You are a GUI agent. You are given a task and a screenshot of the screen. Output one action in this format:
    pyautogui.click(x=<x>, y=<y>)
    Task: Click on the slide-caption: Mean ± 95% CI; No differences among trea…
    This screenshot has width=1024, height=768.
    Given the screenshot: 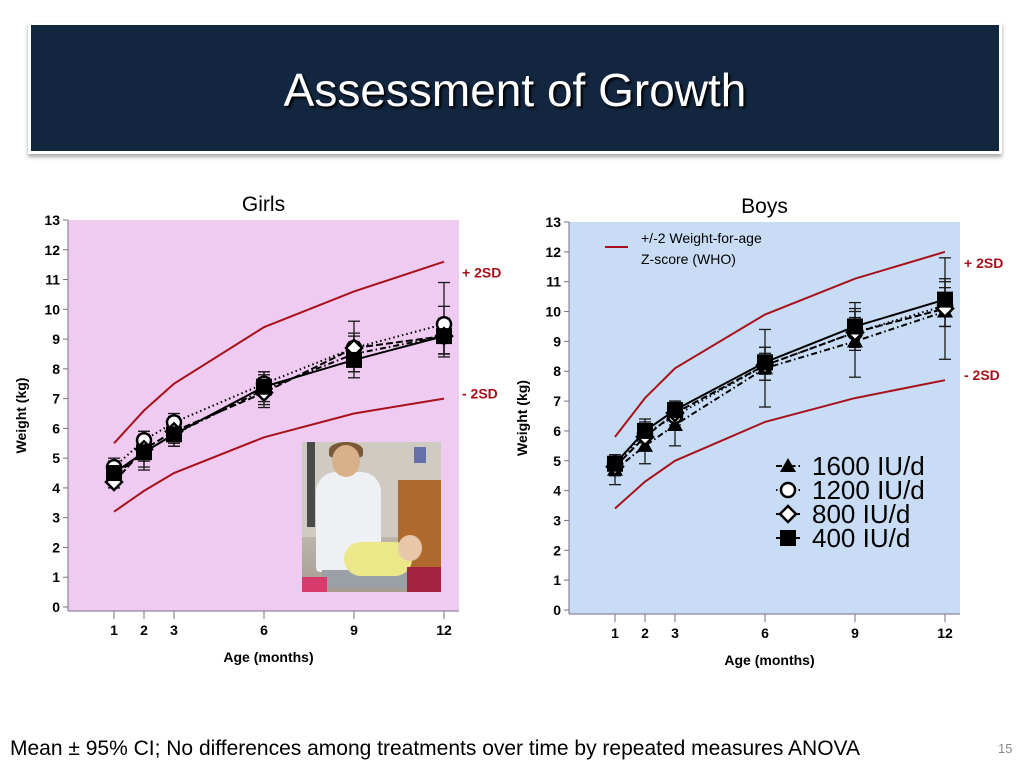 What is the action you would take?
    pyautogui.click(x=435, y=748)
    